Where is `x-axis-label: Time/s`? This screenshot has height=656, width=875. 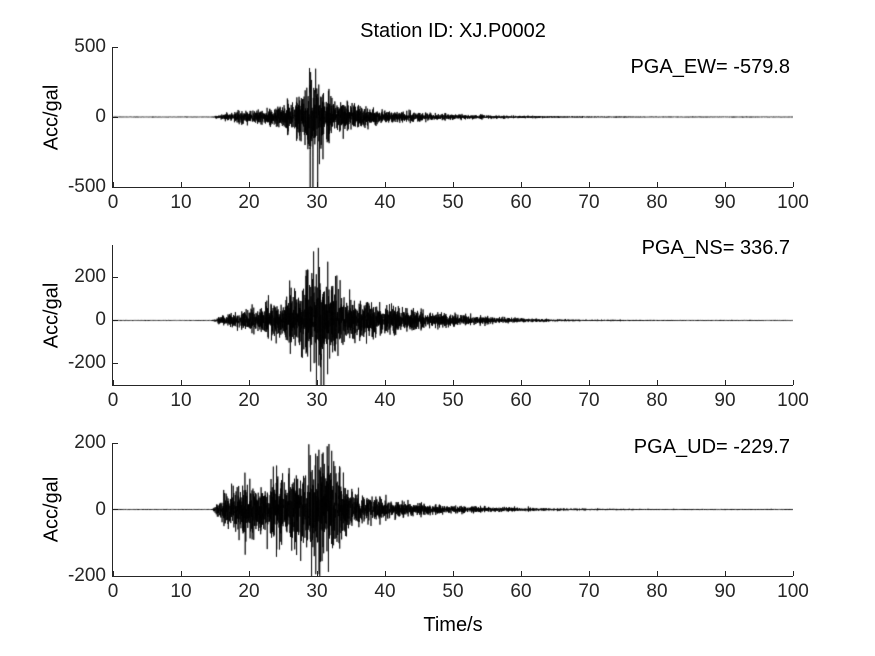
x-axis-label: Time/s is located at coordinates (453, 625).